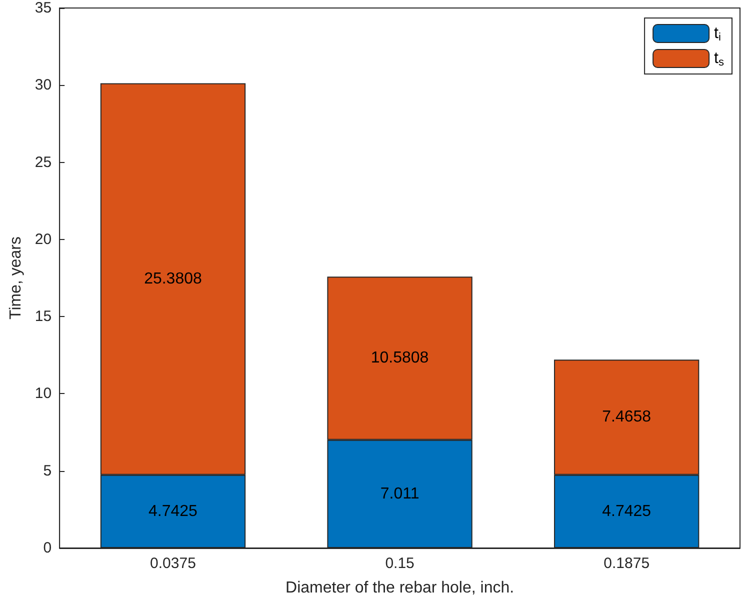 The image size is (744, 614). I want to click on x-tick-label: 0.0375, so click(173, 563).